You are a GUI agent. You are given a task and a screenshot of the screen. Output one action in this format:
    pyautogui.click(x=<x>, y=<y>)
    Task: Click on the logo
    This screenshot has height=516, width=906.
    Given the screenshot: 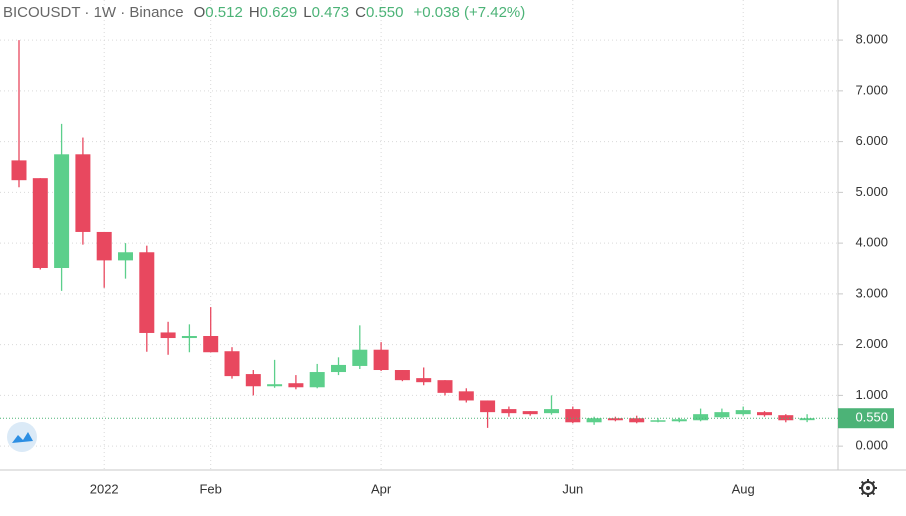 What is the action you would take?
    pyautogui.click(x=22, y=437)
    